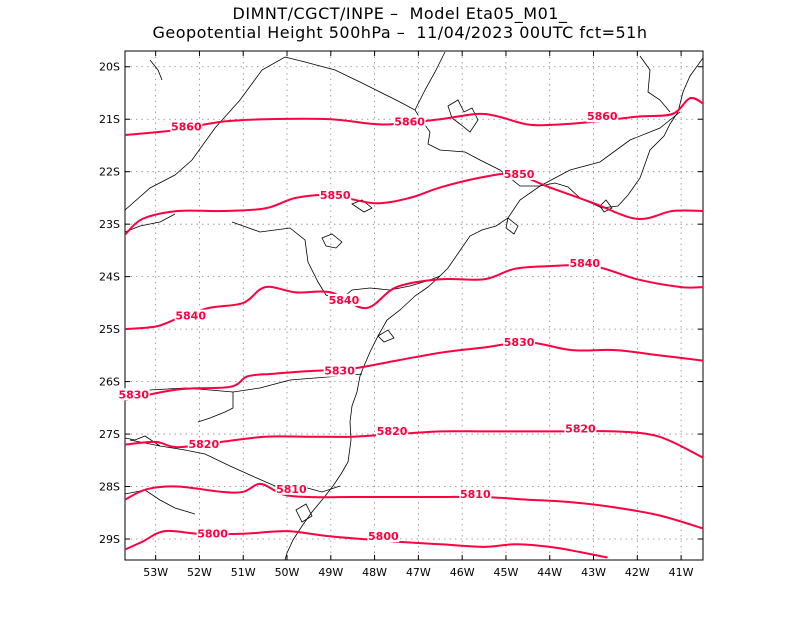 The width and height of the screenshot is (800, 618). What do you see at coordinates (418, 572) in the screenshot?
I see `lon-tick-label: 47W` at bounding box center [418, 572].